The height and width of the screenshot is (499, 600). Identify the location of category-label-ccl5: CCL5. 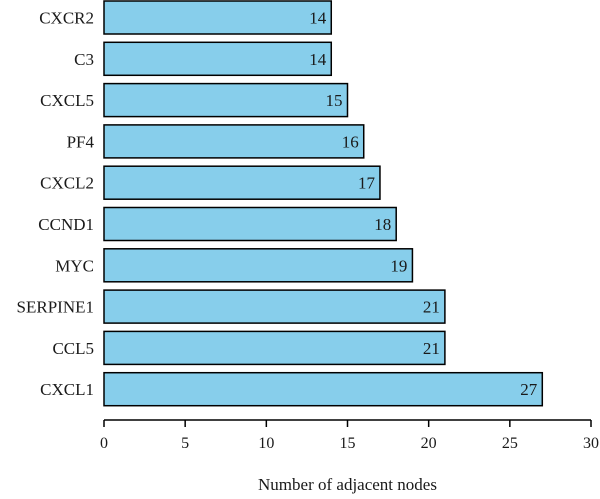
(73, 348).